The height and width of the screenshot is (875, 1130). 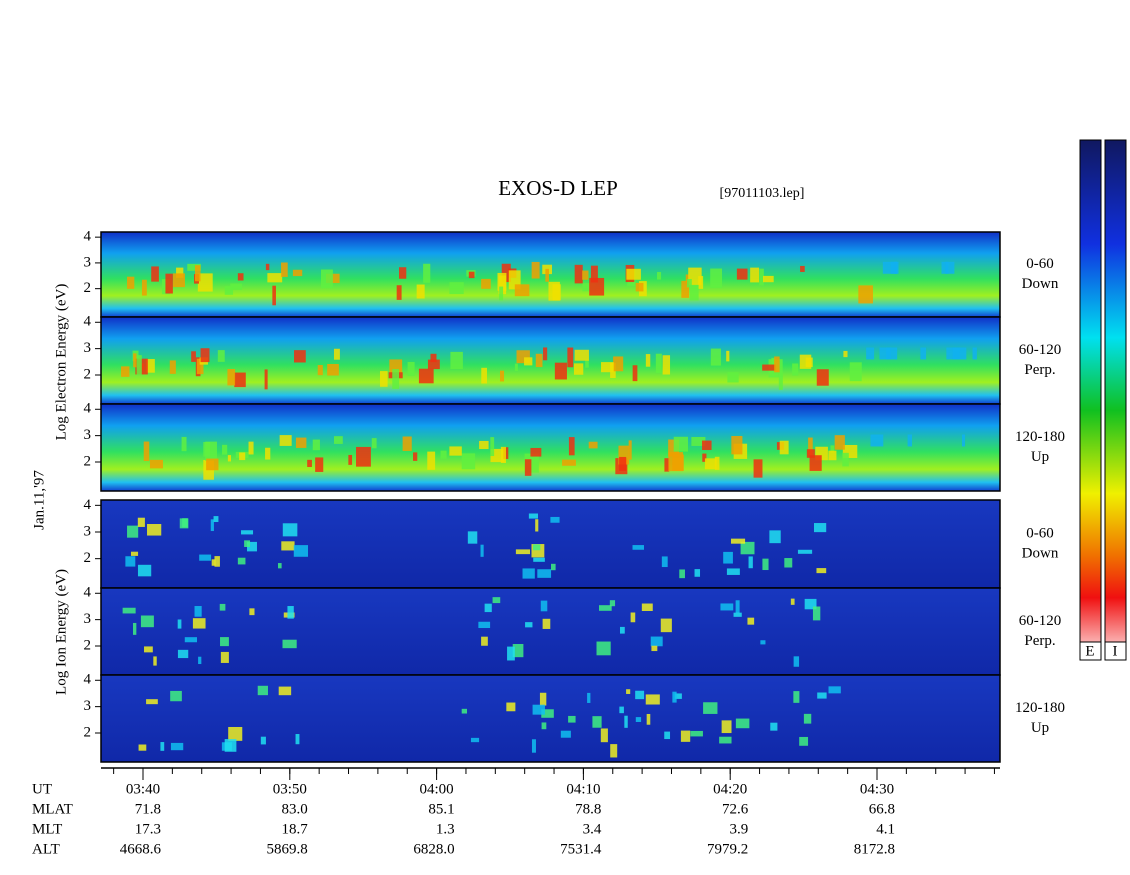 What do you see at coordinates (1040, 533) in the screenshot?
I see `panel-range: 0-60` at bounding box center [1040, 533].